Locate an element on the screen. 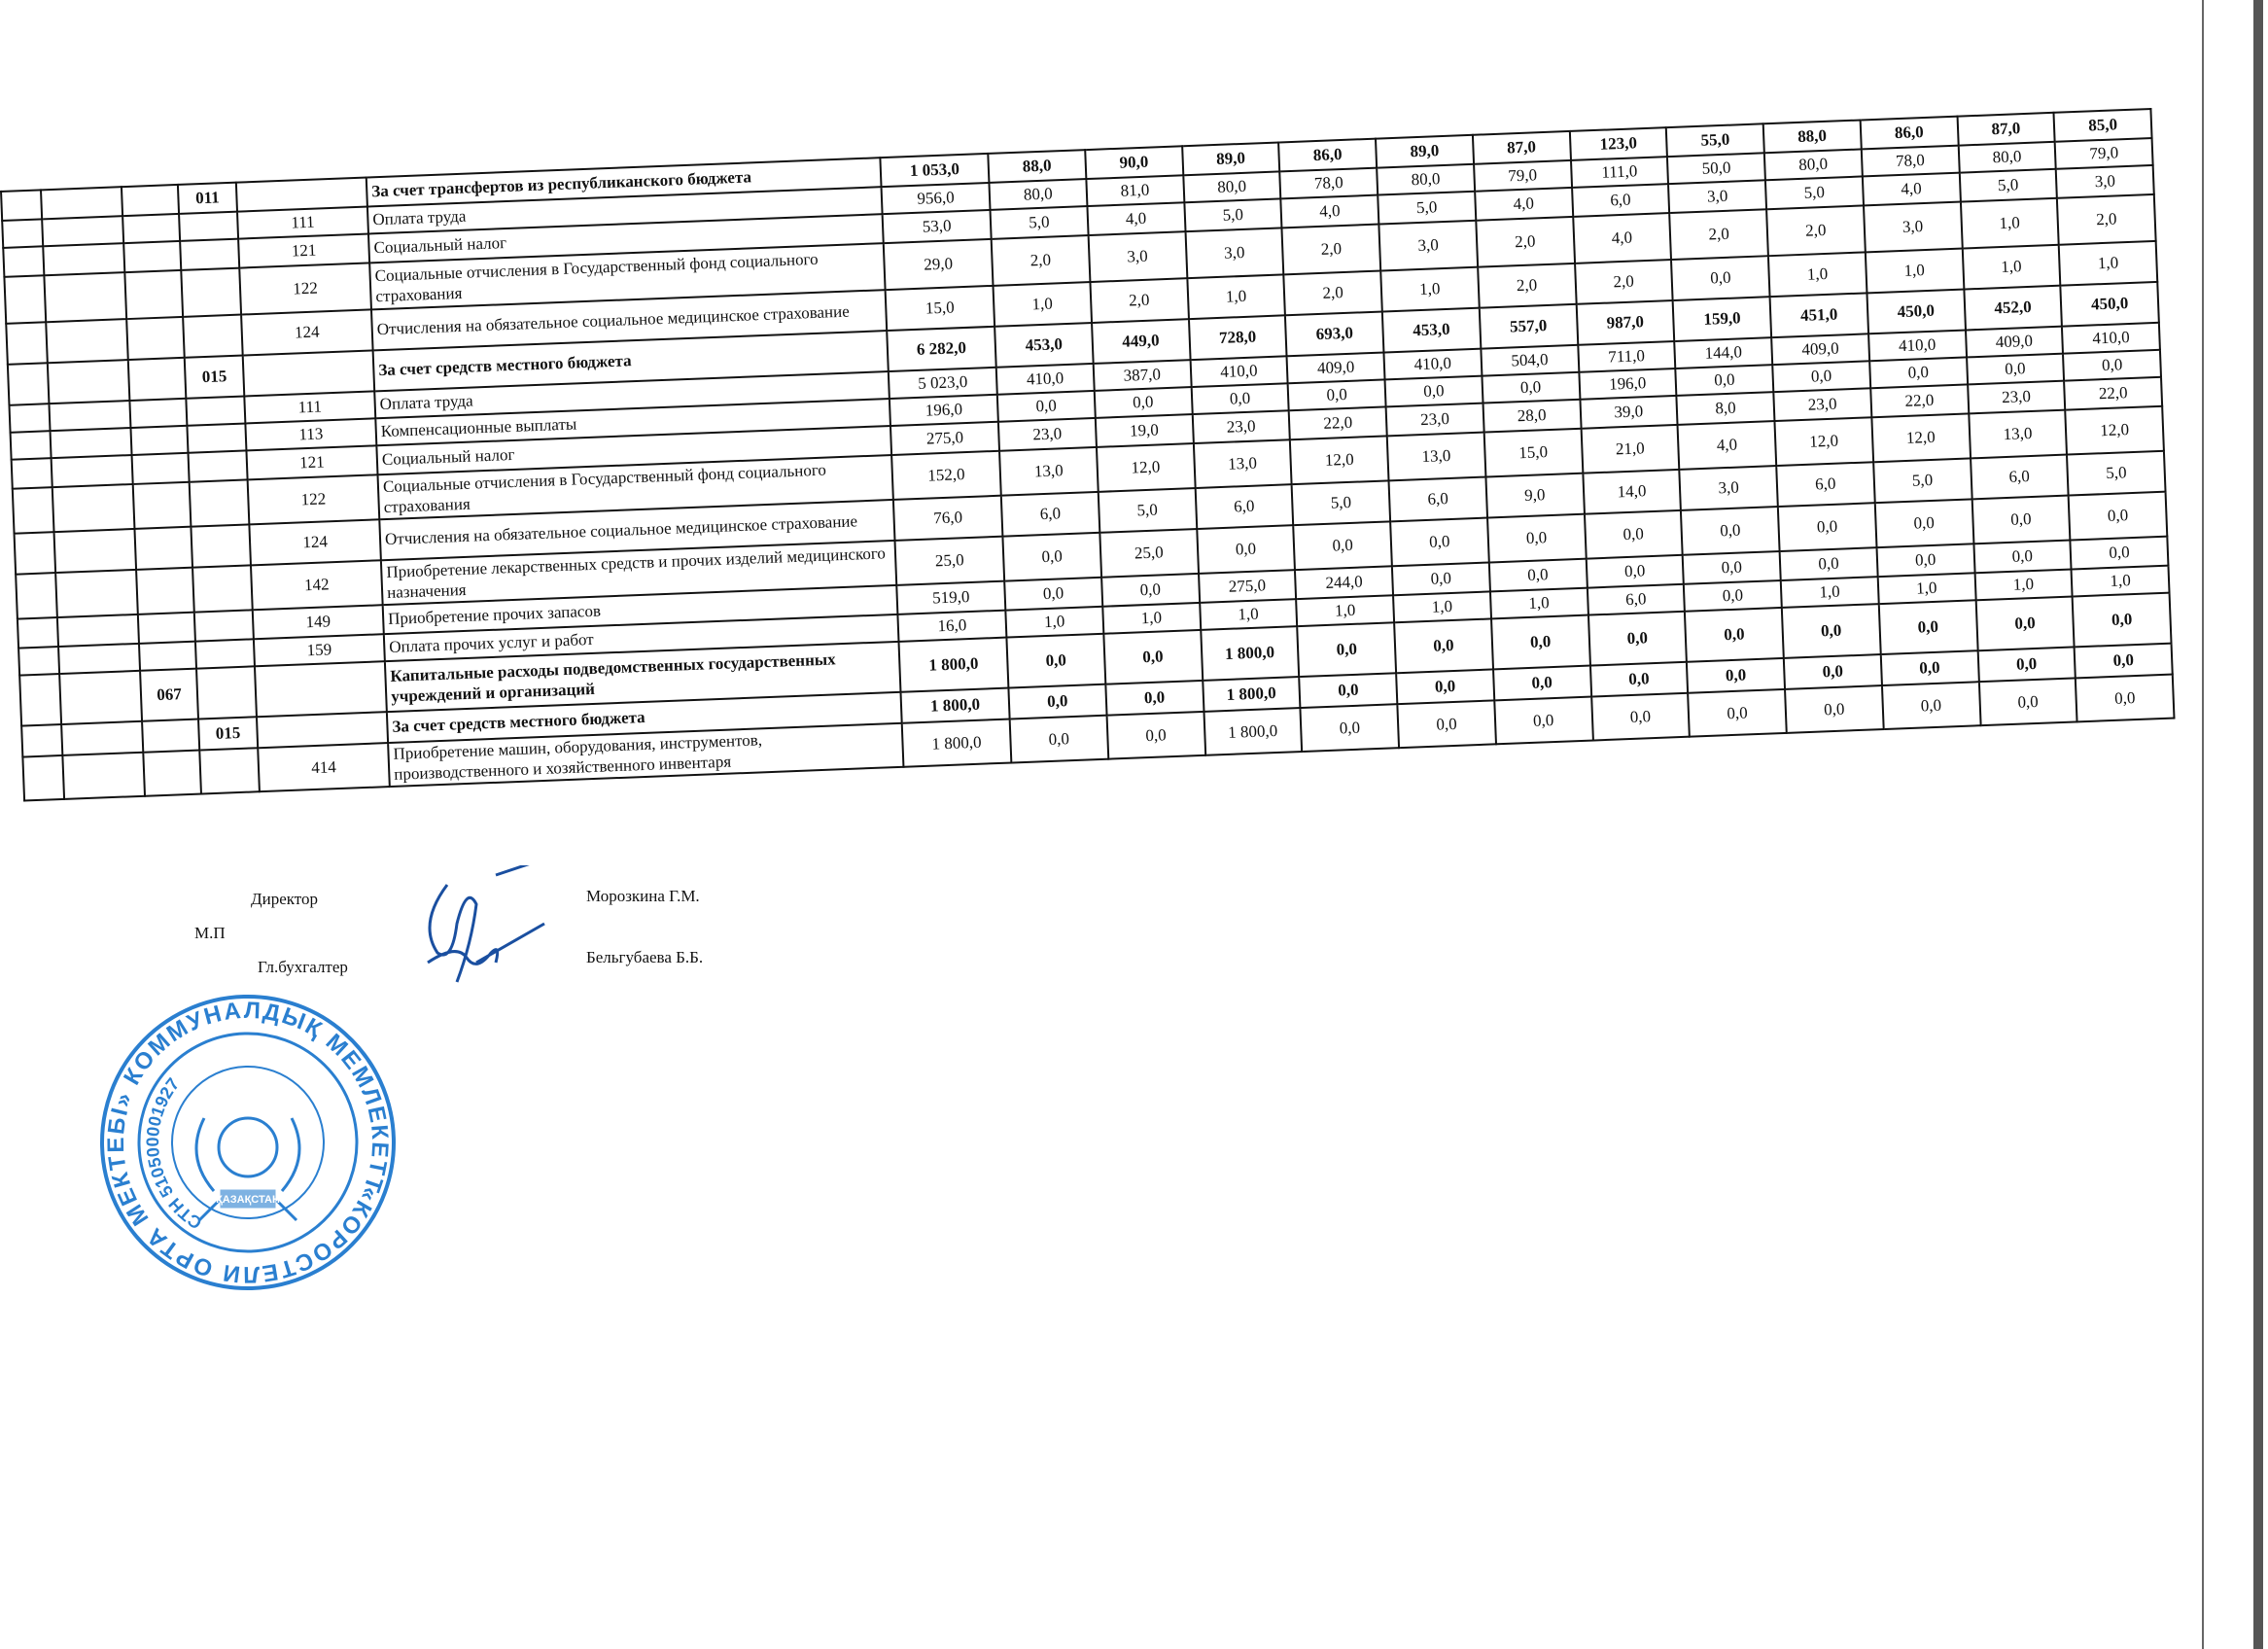  month-value-cell: 85,0 is located at coordinates (2102, 125).